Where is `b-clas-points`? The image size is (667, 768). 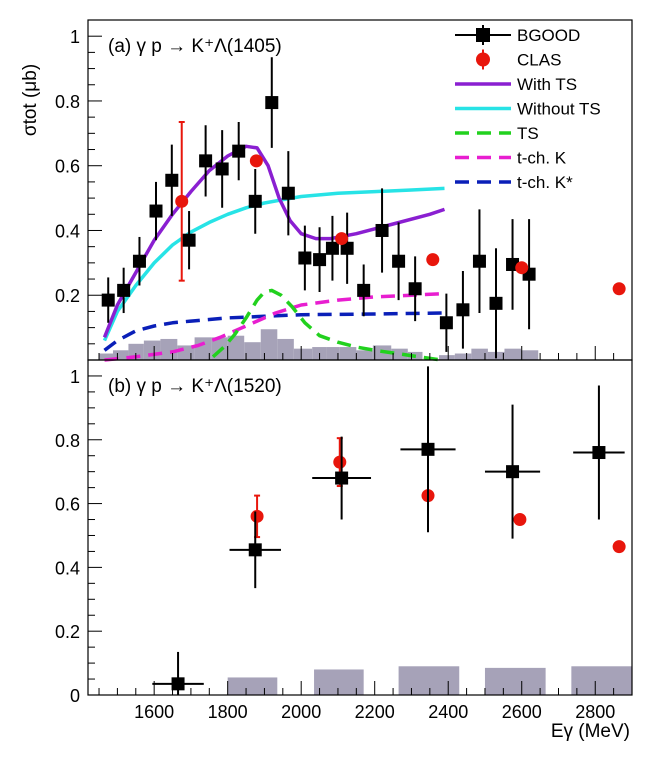 b-clas-points is located at coordinates (438, 495).